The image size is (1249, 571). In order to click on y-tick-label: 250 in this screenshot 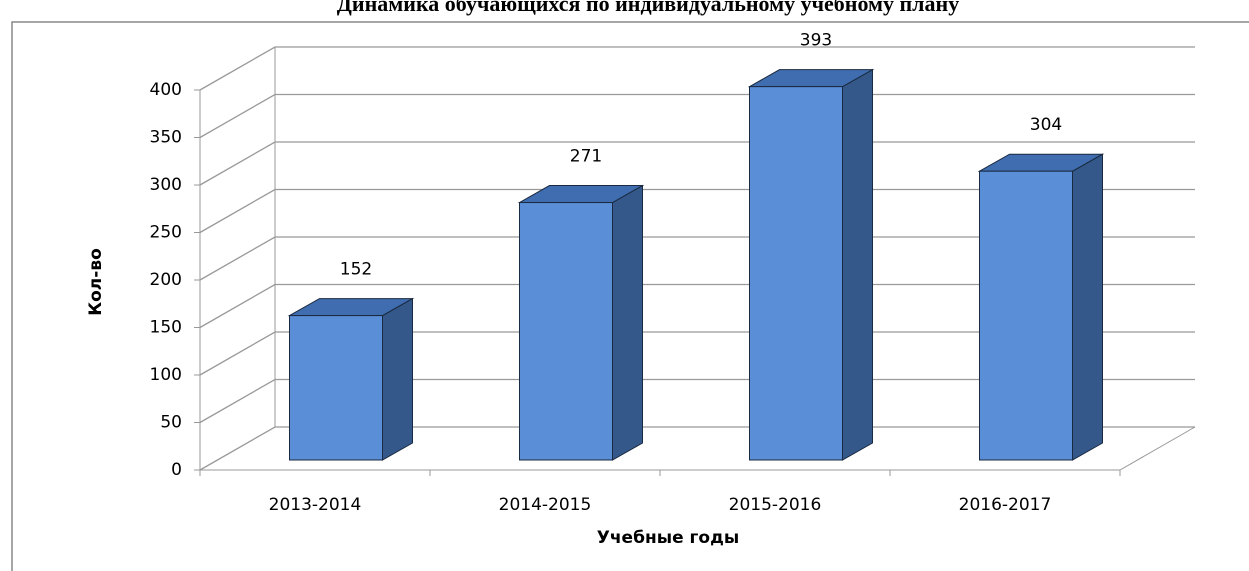, I will do `click(166, 233)`.